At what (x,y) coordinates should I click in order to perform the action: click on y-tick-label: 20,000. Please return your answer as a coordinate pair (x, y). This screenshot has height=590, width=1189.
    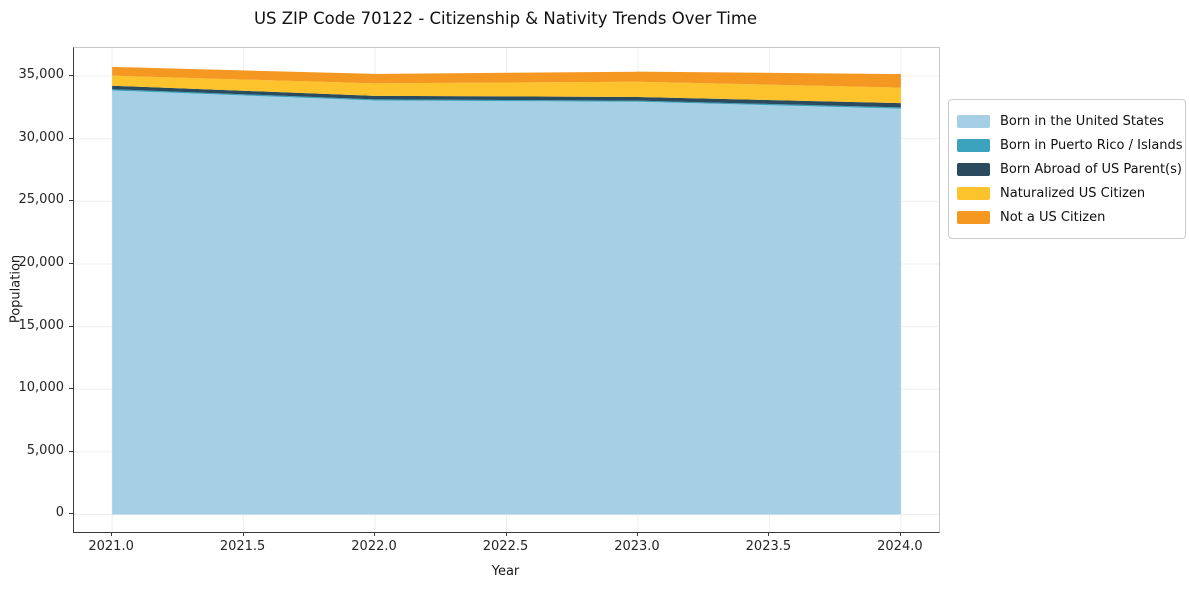
    Looking at the image, I should click on (41, 262).